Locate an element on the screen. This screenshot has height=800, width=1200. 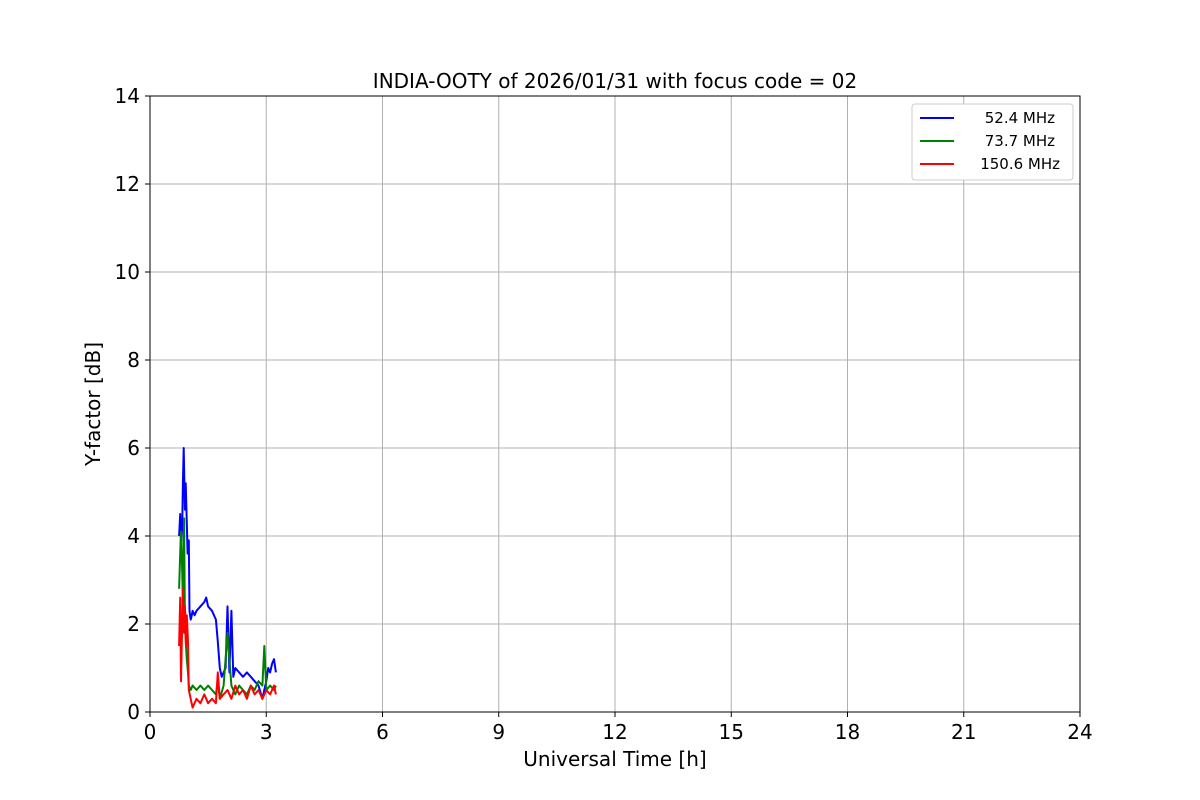
y-tick-label: 6 is located at coordinates (133, 448).